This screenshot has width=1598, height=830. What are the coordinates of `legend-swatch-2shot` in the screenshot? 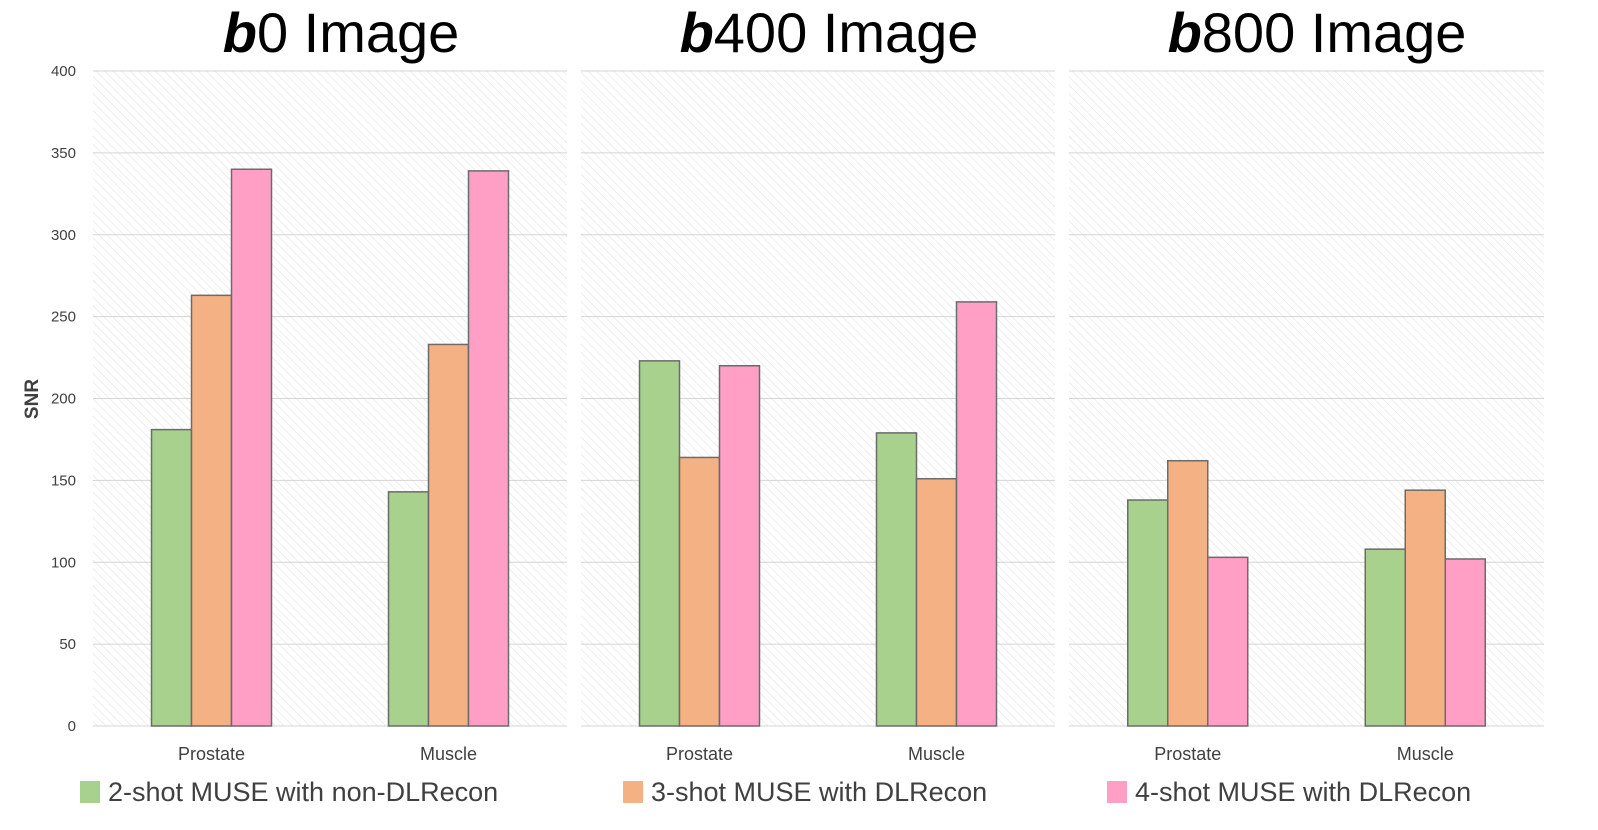 It's located at (90, 792).